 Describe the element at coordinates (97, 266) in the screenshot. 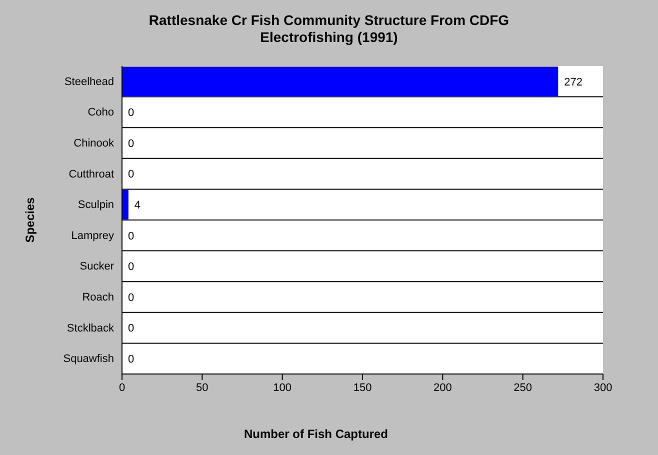

I see `y-tick-label: Sucker` at that location.